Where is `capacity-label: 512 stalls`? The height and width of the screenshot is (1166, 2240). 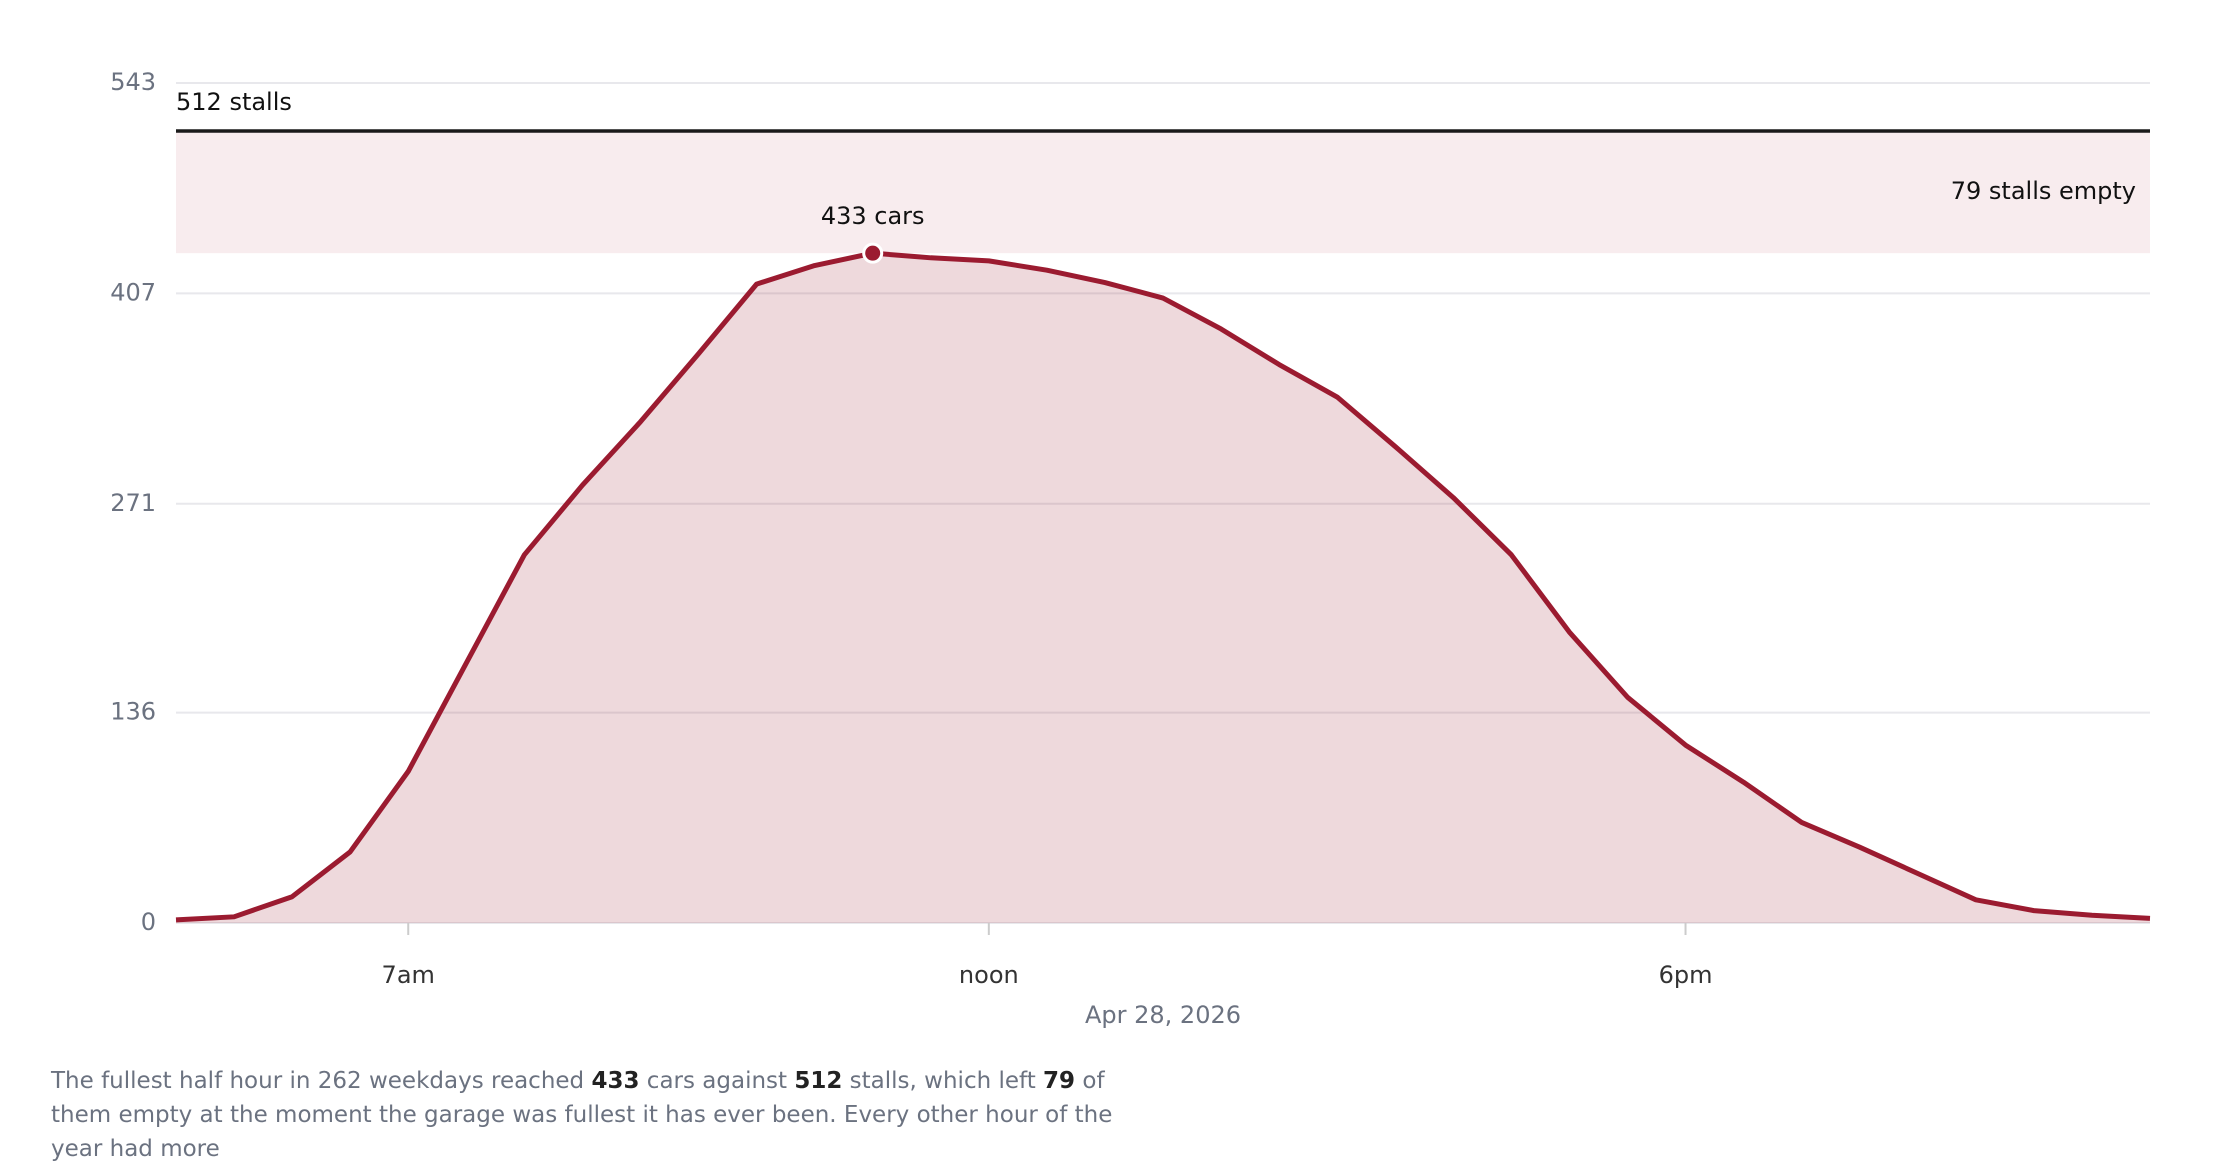 capacity-label: 512 stalls is located at coordinates (234, 102).